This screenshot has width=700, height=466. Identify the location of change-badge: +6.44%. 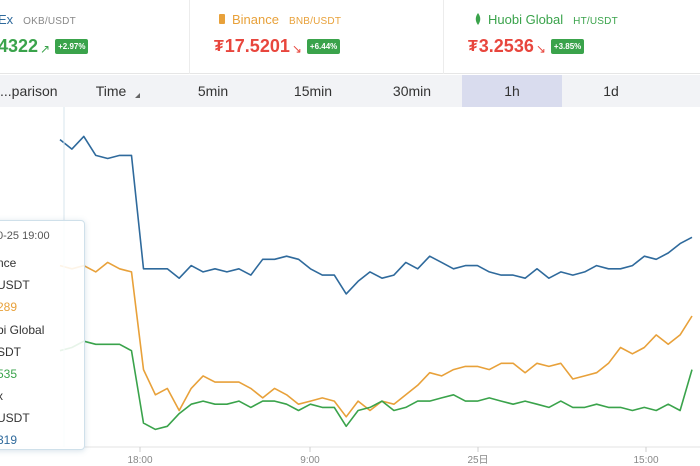
(323, 46).